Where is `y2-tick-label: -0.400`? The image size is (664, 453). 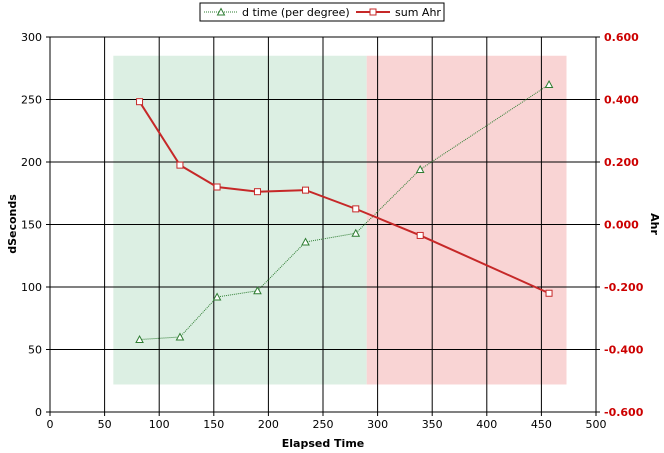
y2-tick-label: -0.400 is located at coordinates (624, 350).